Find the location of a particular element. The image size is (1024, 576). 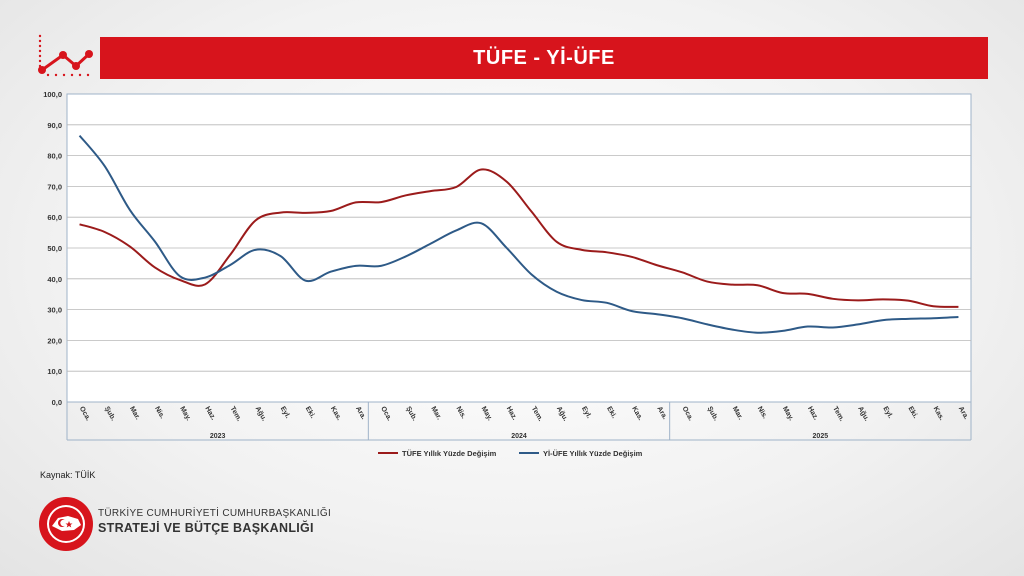

organization-line1: TÜRKİYE CUMHURİYETİ CUMHURBAŞKANLIĞI is located at coordinates (215, 513).